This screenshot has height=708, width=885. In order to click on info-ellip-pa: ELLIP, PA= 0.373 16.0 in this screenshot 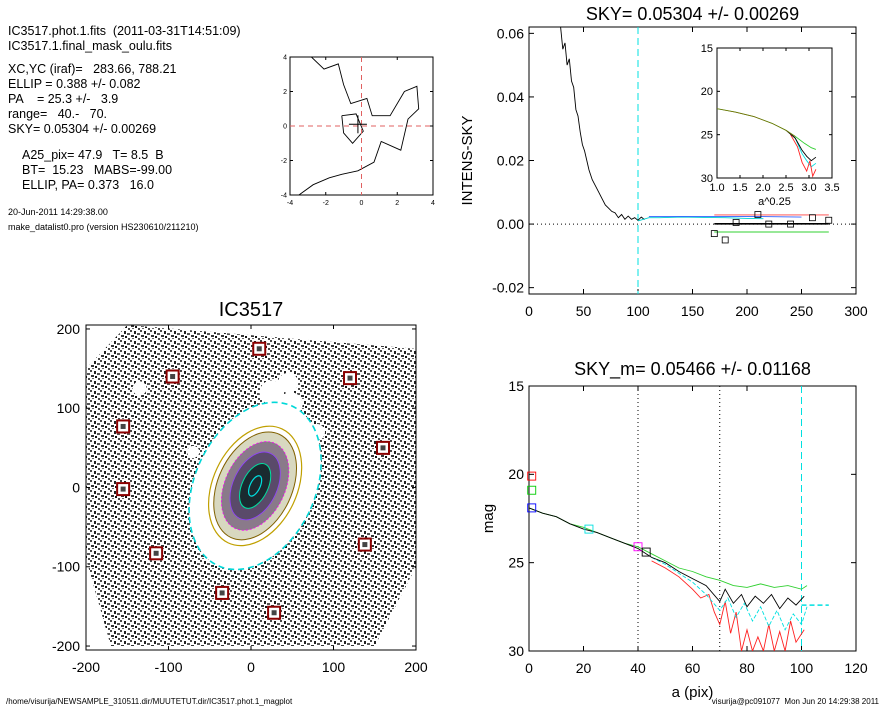, I will do `click(88, 185)`.